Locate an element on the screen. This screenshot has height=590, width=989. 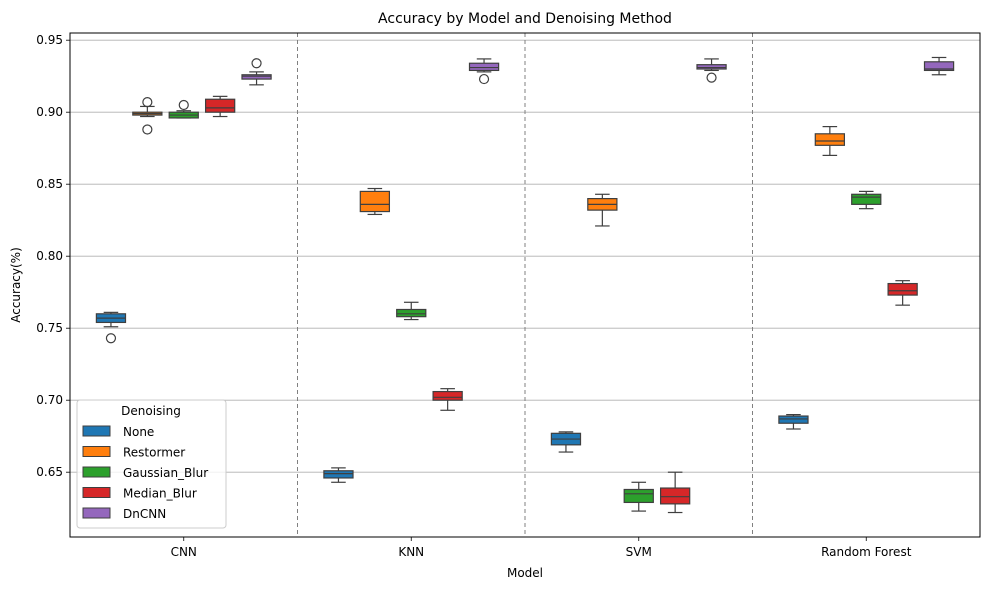
chart-title: Accuracy by Model and Denoising Method is located at coordinates (525, 19).